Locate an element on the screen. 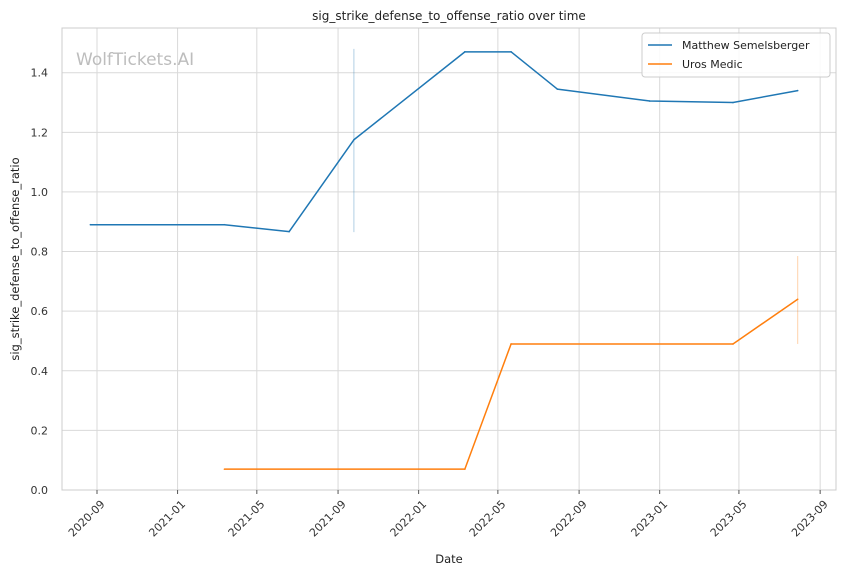  x-axis-label: Date is located at coordinates (449, 559).